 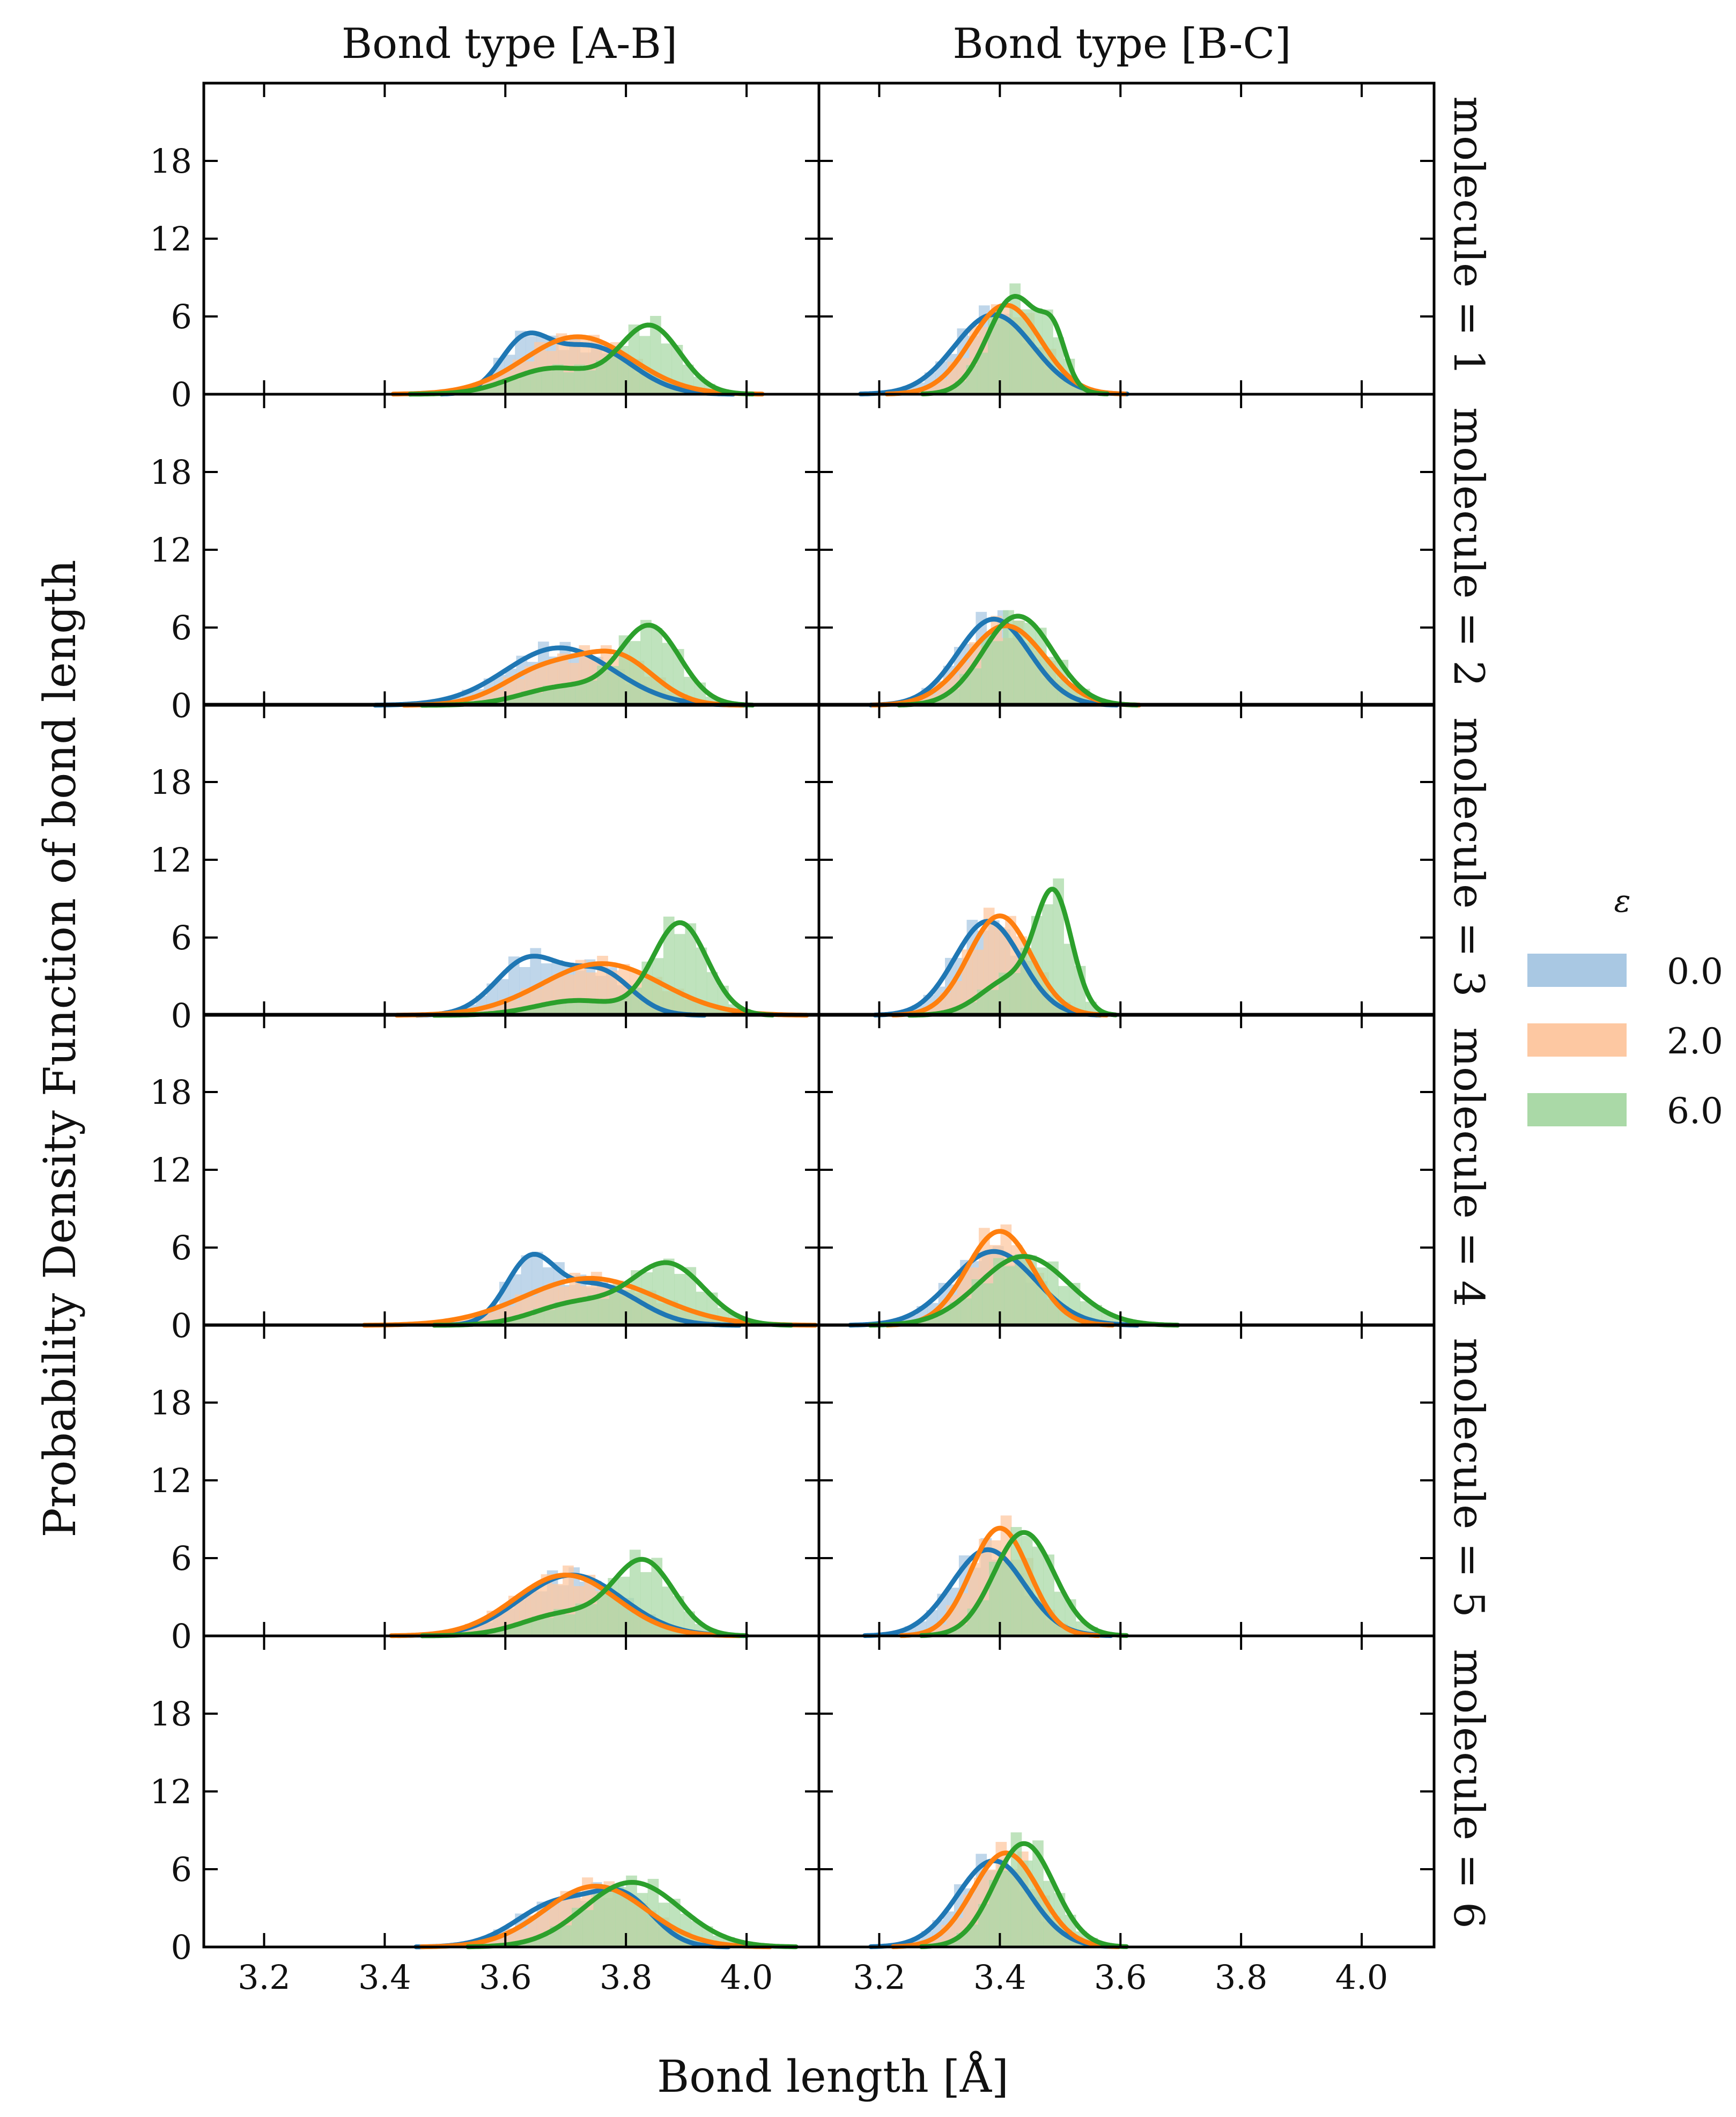 I want to click on panel-m3-a-b, so click(x=601, y=967).